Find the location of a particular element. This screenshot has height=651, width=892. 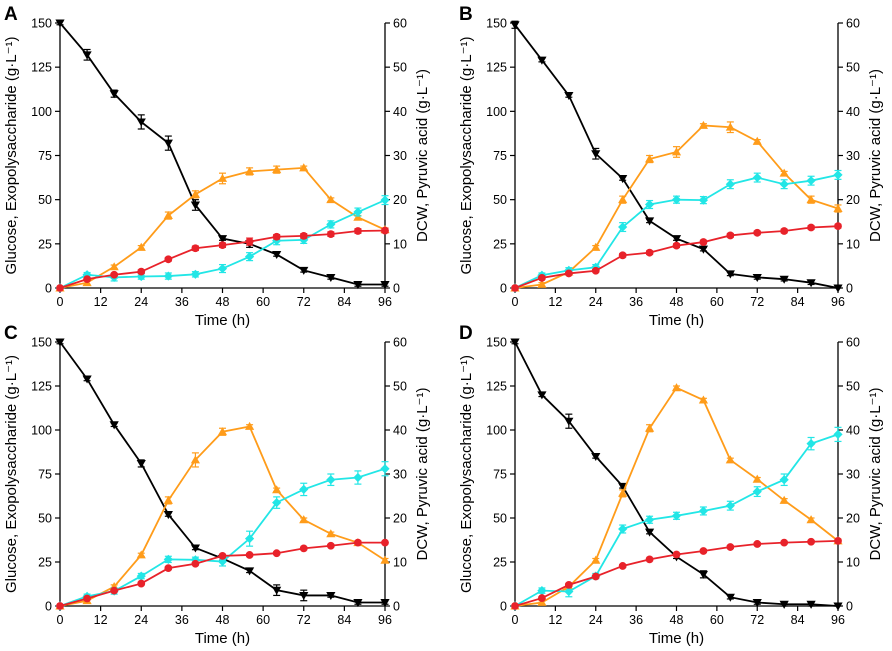

x-tick-label: 48 is located at coordinates (677, 302).